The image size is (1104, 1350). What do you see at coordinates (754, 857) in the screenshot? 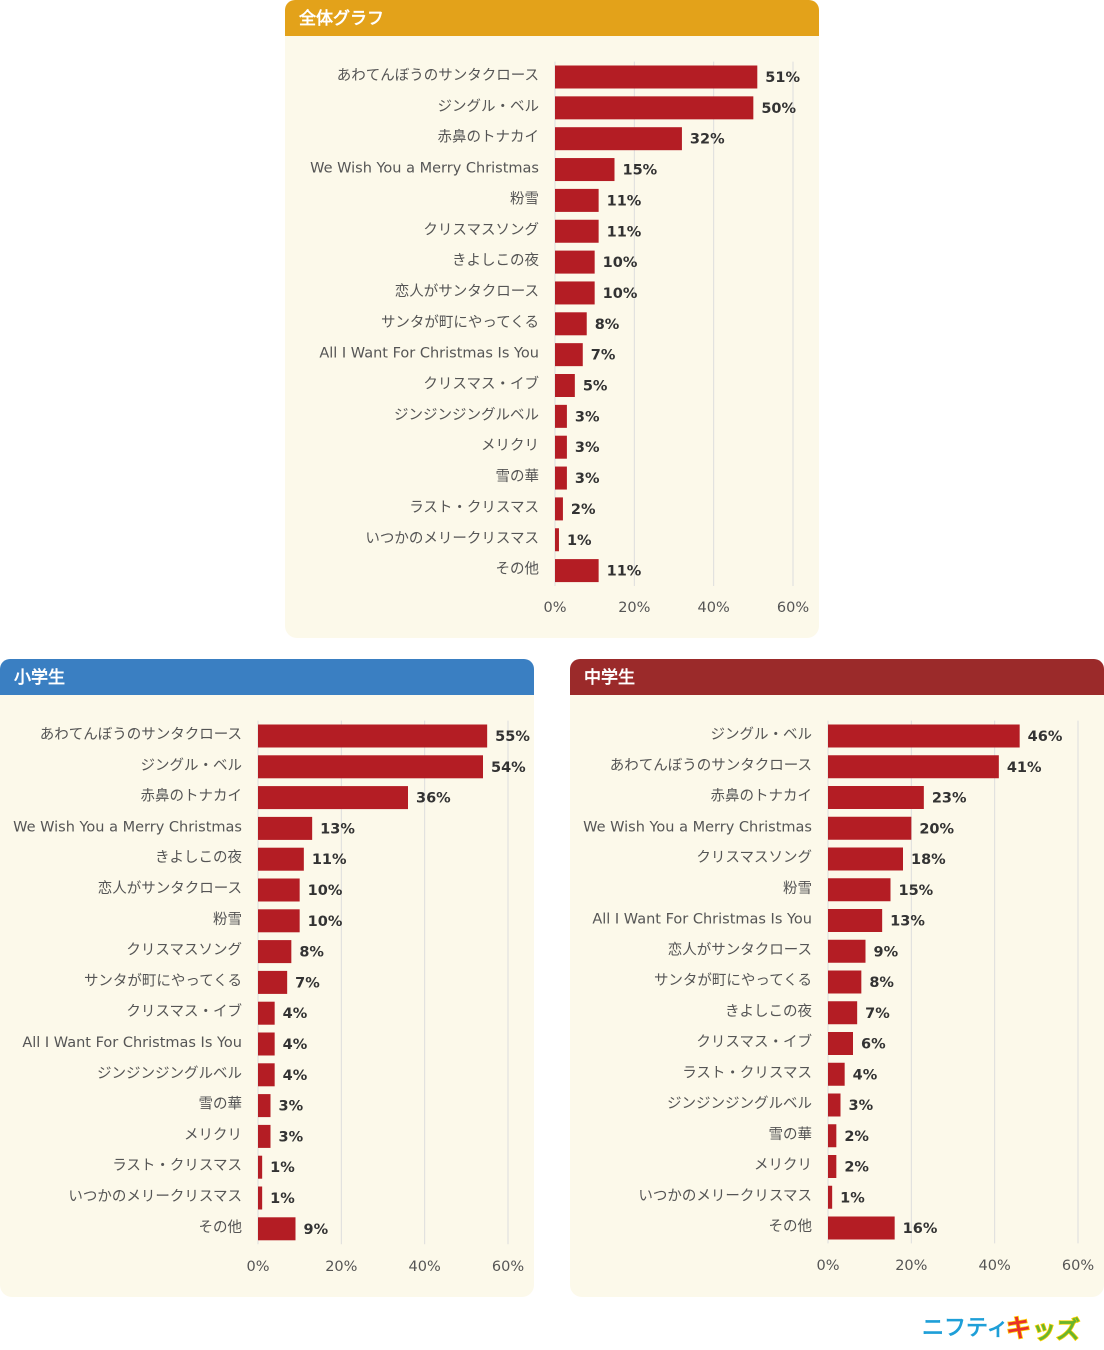
I see `middle-school-category-label: クリスマスソング` at bounding box center [754, 857].